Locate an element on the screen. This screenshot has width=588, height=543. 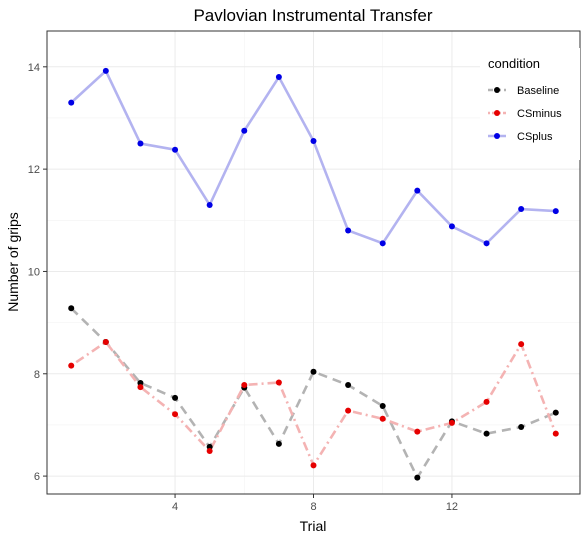
y-tick-label: 14 is located at coordinates (34, 68).